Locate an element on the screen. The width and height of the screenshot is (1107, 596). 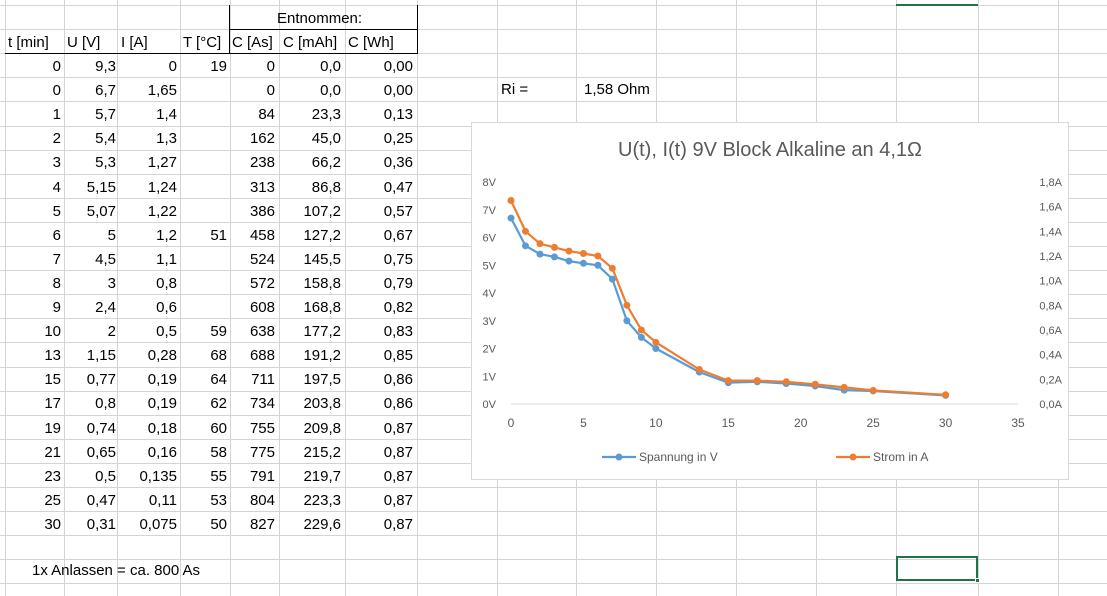
table-cell: 0,0 is located at coordinates (330, 66).